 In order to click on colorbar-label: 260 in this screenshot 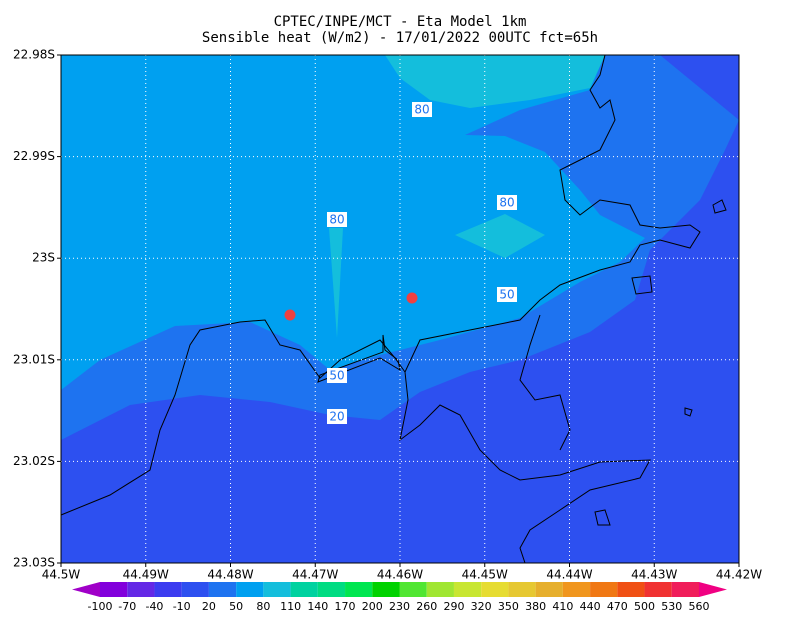, I will do `click(426, 606)`.